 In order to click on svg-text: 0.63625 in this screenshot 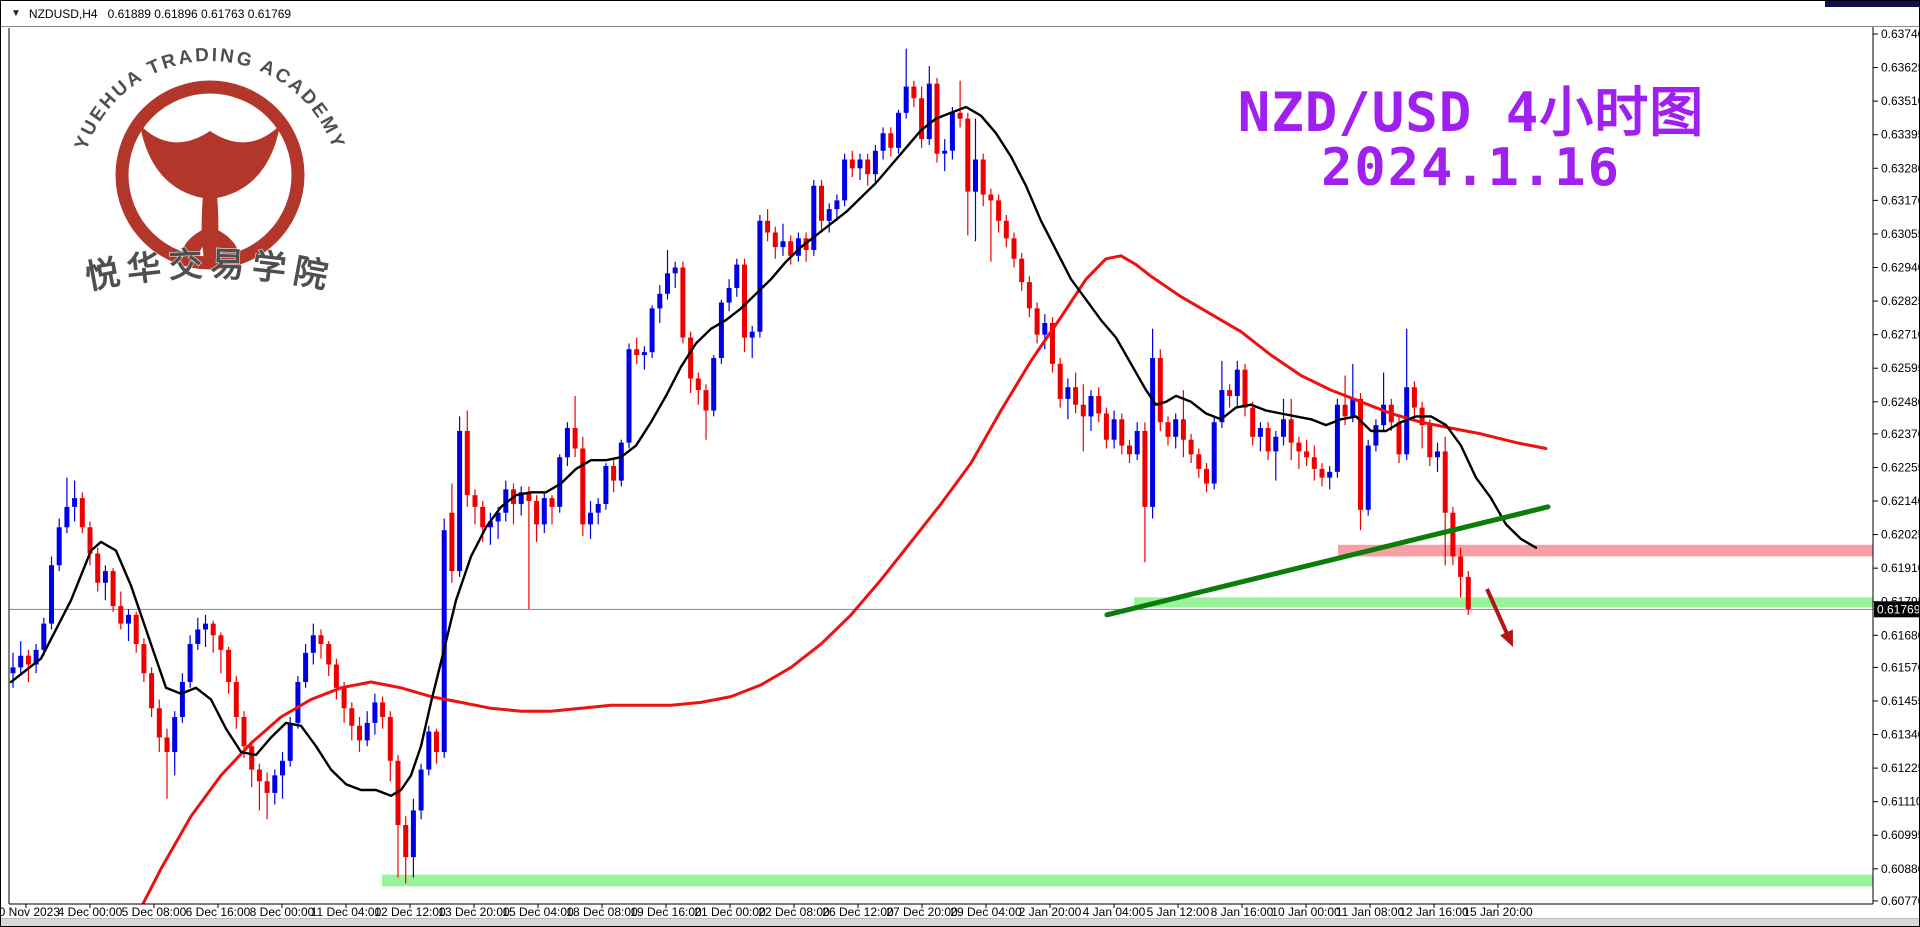, I will do `click(1900, 68)`.